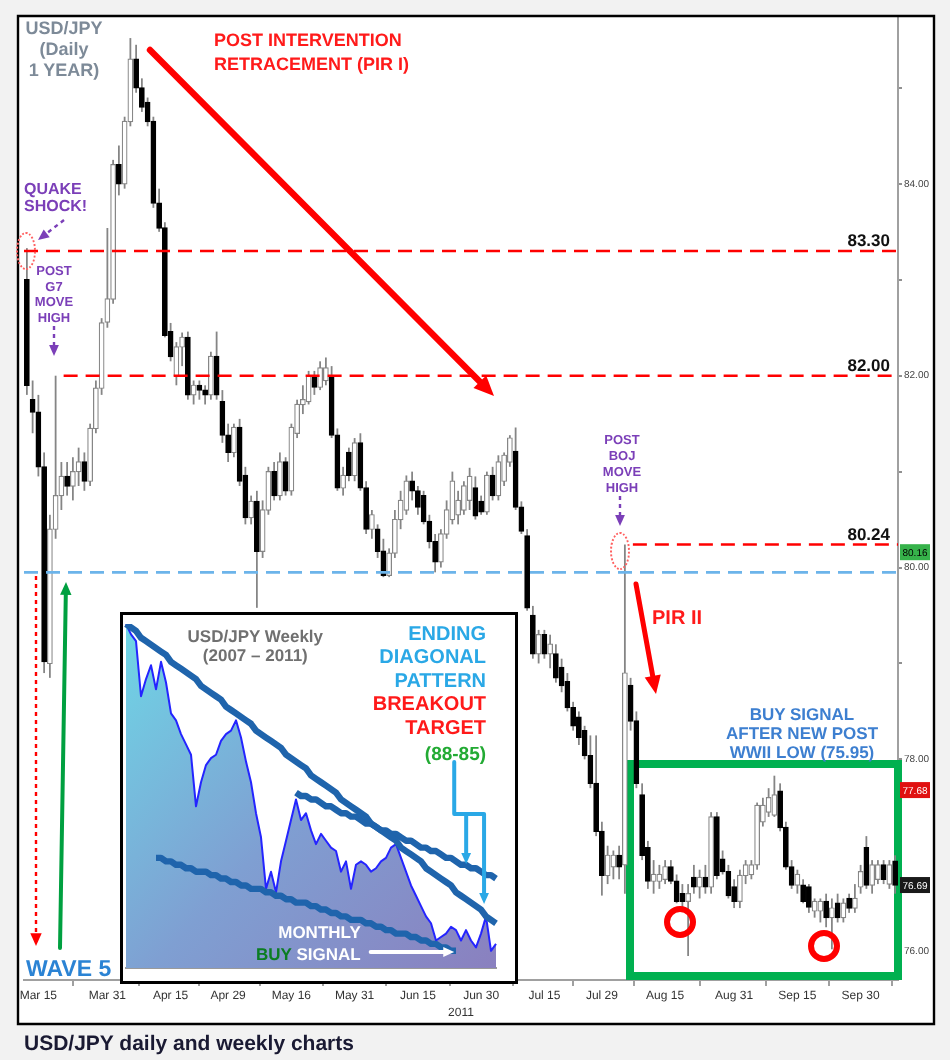 This screenshot has height=1060, width=950. Describe the element at coordinates (869, 364) in the screenshot. I see `ref-line-label: 82.00` at that location.